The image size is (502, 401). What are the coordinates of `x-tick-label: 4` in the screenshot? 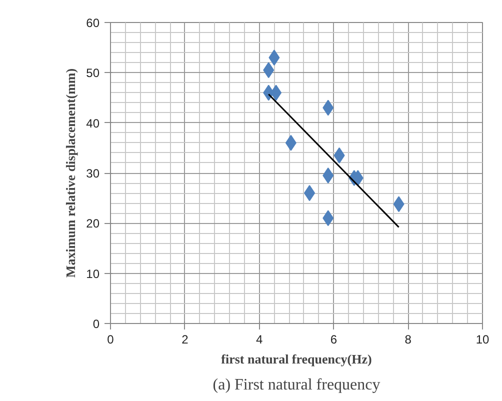 It's located at (259, 339).